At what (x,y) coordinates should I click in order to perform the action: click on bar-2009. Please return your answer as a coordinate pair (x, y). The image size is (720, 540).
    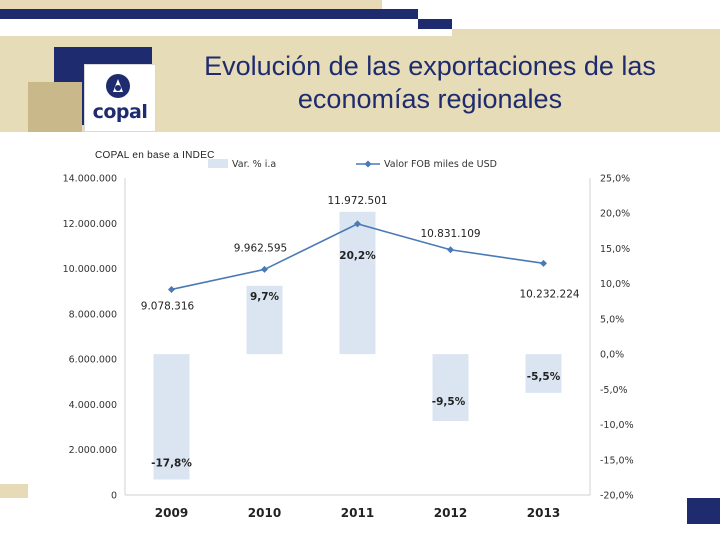
    Looking at the image, I should click on (171, 417).